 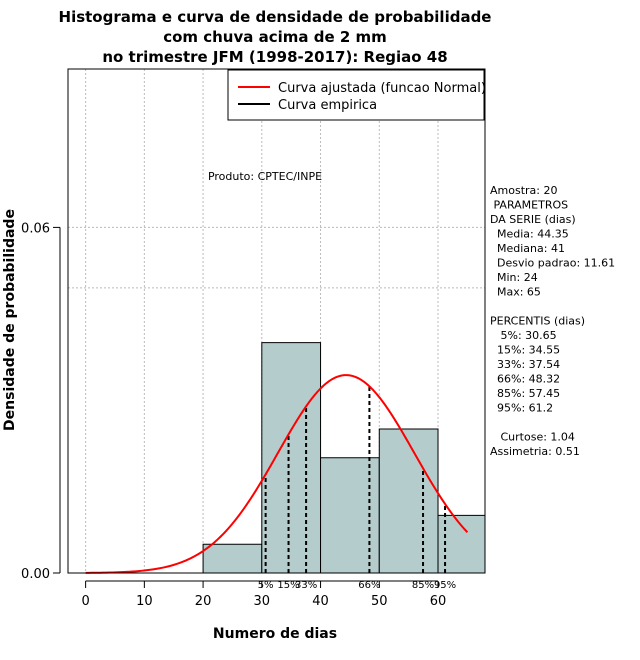 I want to click on legend-box, so click(x=356, y=95).